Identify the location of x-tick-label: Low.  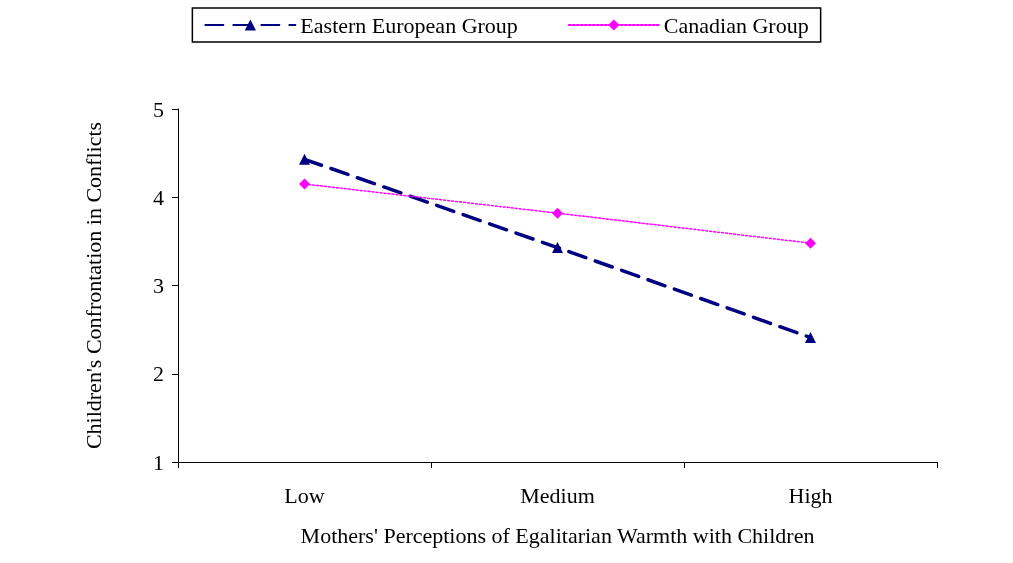
(304, 495).